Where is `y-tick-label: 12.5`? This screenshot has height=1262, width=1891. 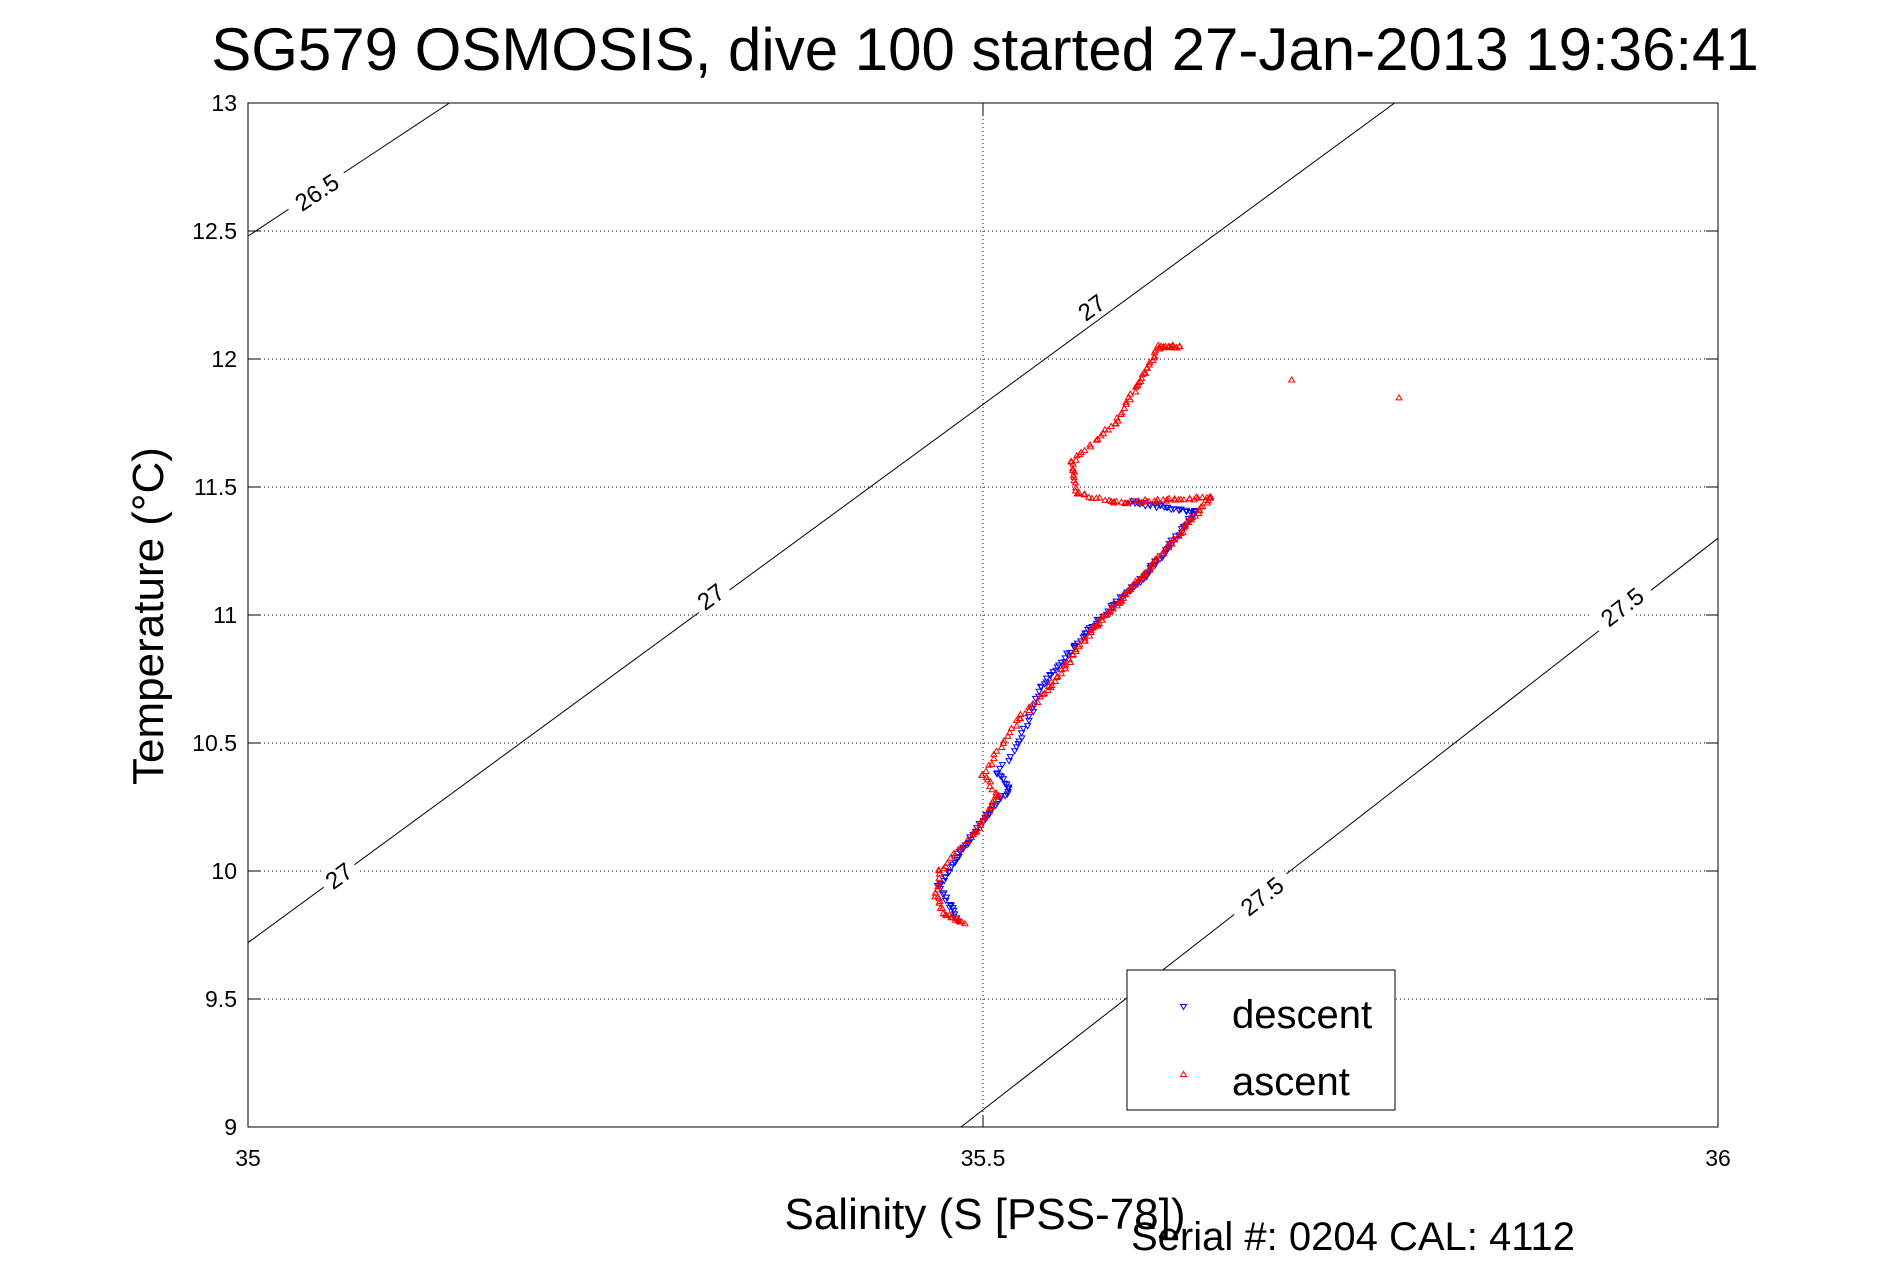
y-tick-label: 12.5 is located at coordinates (214, 231).